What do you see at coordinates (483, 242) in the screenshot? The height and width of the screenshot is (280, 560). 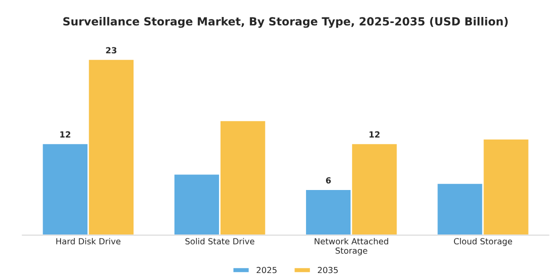 I see `x-tick-label: Cloud Storage` at bounding box center [483, 242].